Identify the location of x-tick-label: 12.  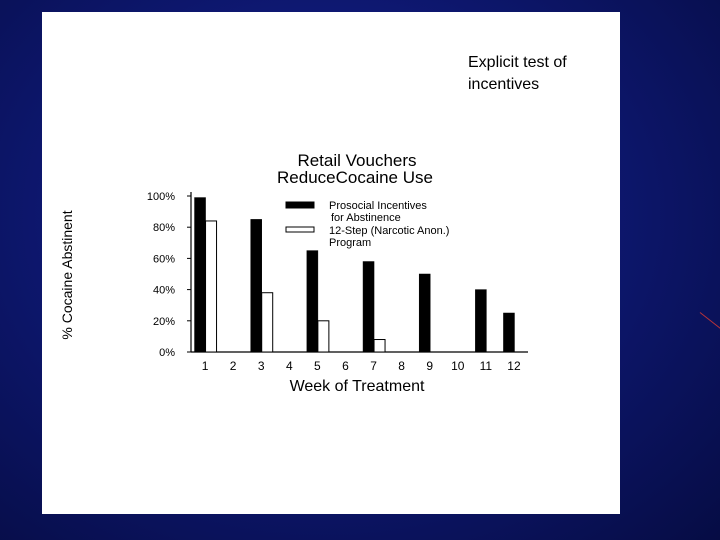
(514, 366).